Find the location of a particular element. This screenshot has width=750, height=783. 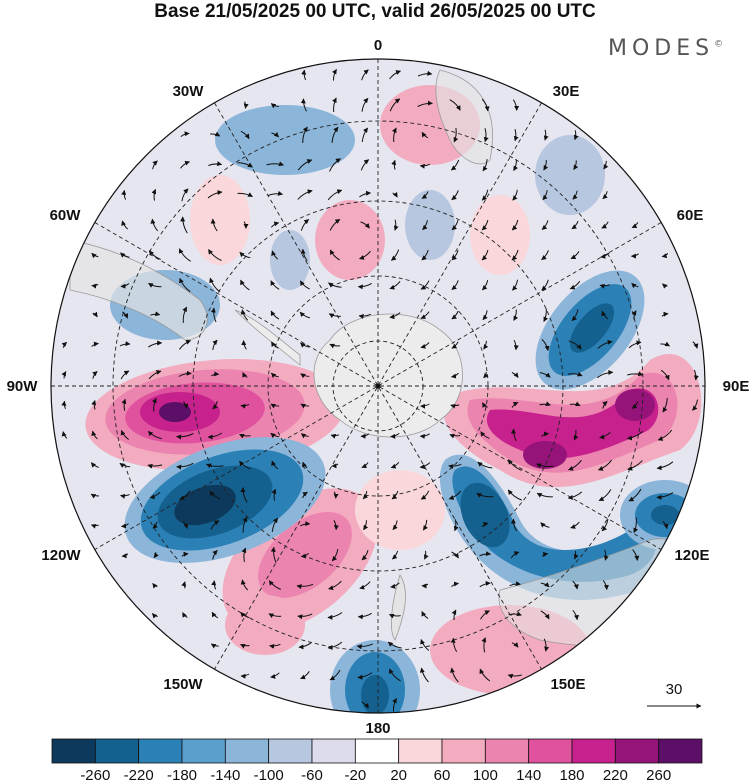

colorbar-tick-label: -140 is located at coordinates (225, 775).